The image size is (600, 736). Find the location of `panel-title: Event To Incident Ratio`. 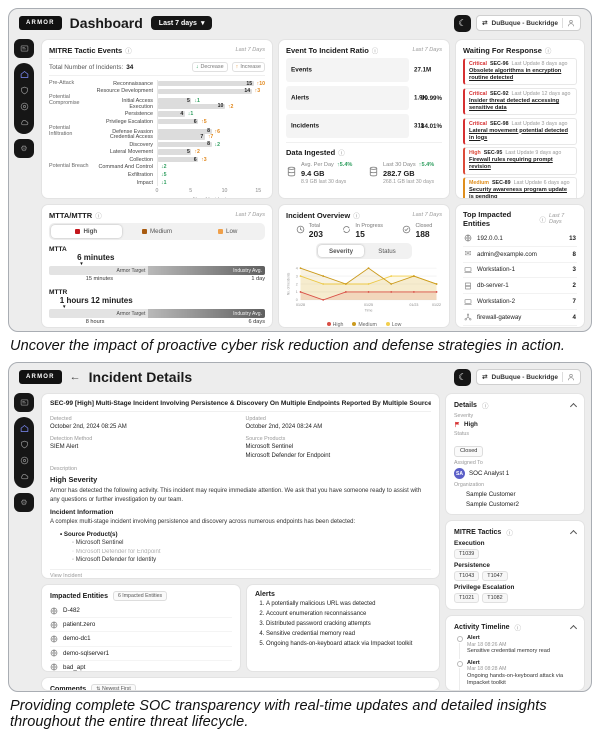

panel-title: Event To Incident Ratio is located at coordinates (327, 50).